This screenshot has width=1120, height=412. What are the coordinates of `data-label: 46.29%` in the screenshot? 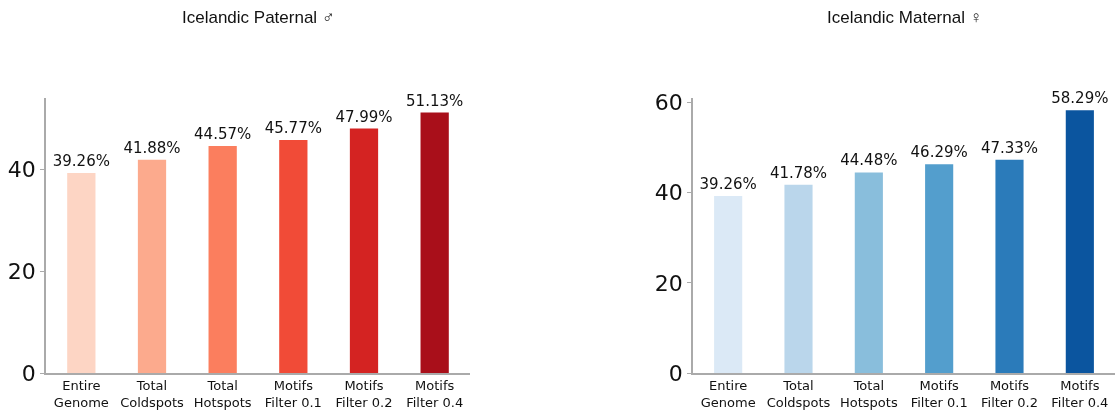 It's located at (939, 152).